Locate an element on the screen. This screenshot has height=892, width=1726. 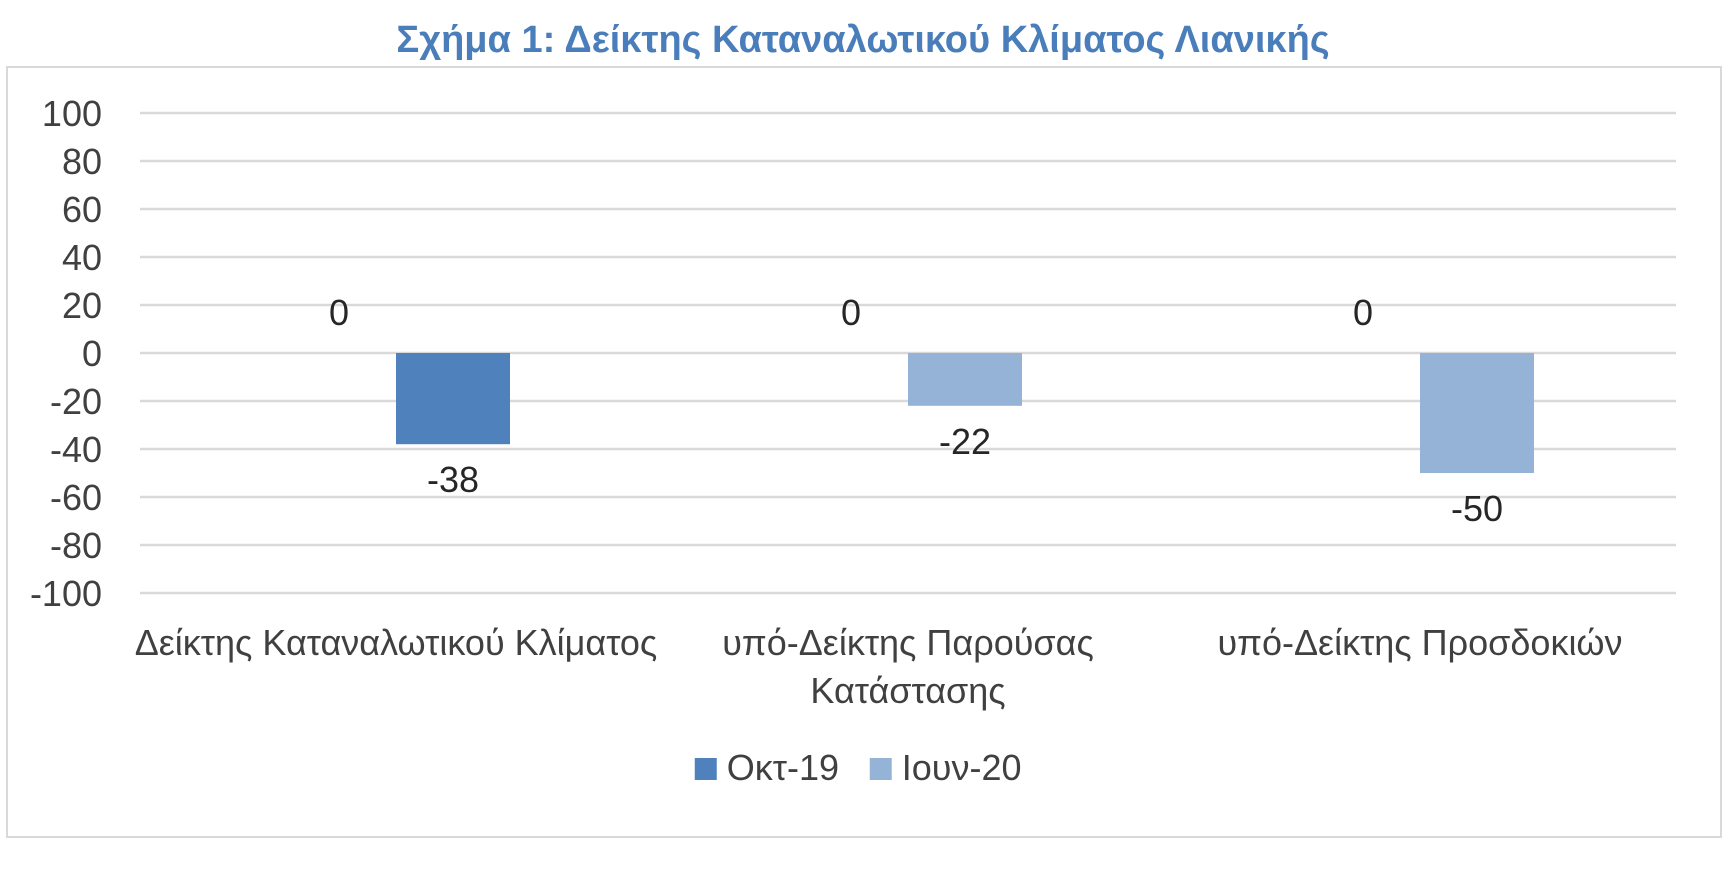
y-tick-label: -100 is located at coordinates (66, 593).